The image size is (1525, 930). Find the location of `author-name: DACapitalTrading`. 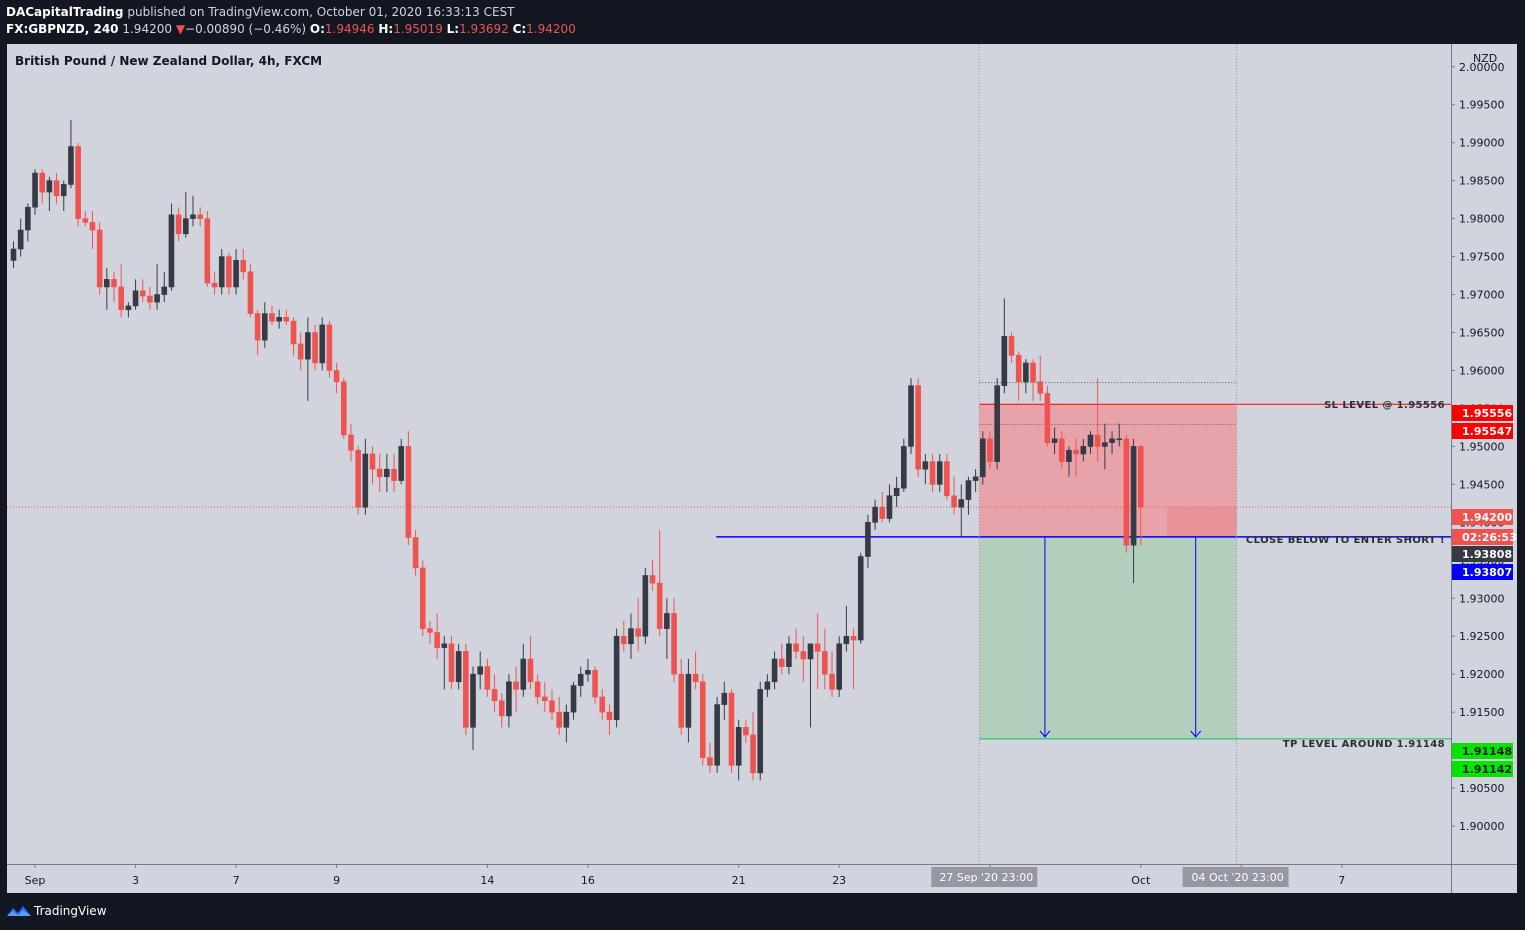

author-name: DACapitalTrading is located at coordinates (65, 12).